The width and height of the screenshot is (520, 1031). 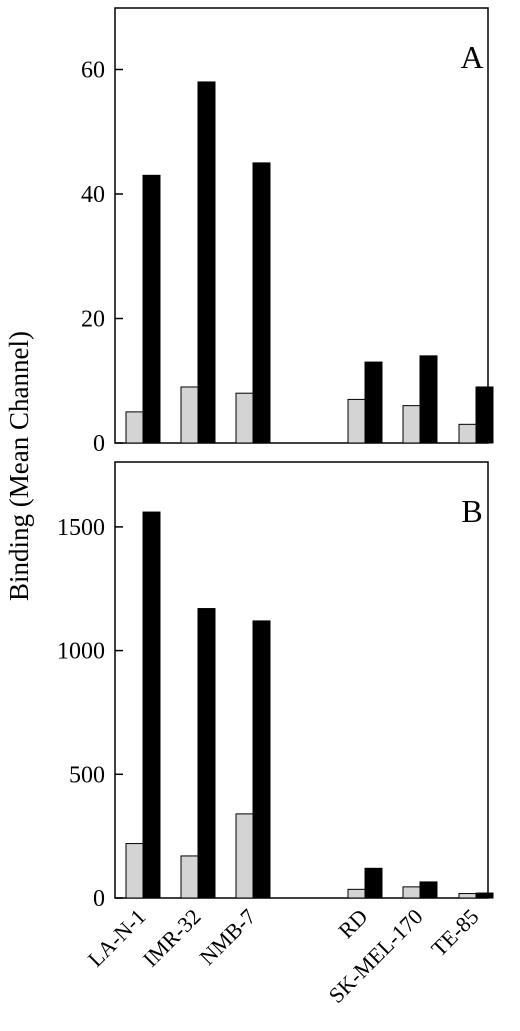 What do you see at coordinates (81, 652) in the screenshot?
I see `panel-b-ytick-label-1000: 1000` at bounding box center [81, 652].